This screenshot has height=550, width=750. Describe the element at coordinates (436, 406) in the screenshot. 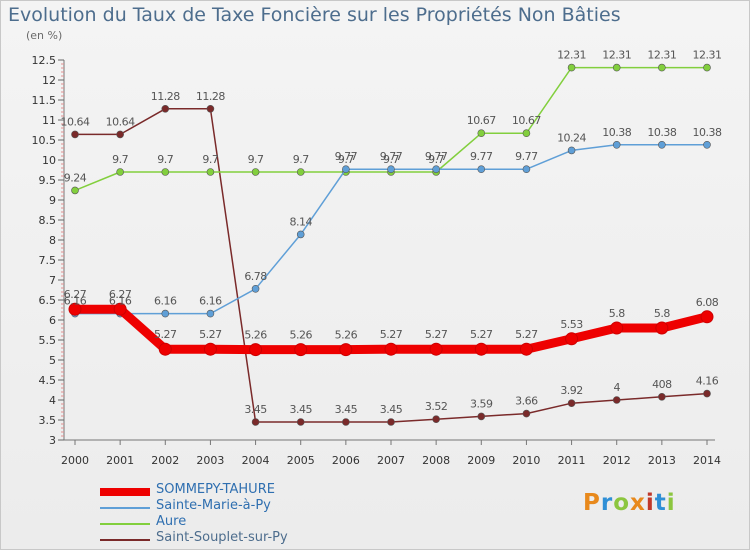

I see `data-label: 3.52` at that location.